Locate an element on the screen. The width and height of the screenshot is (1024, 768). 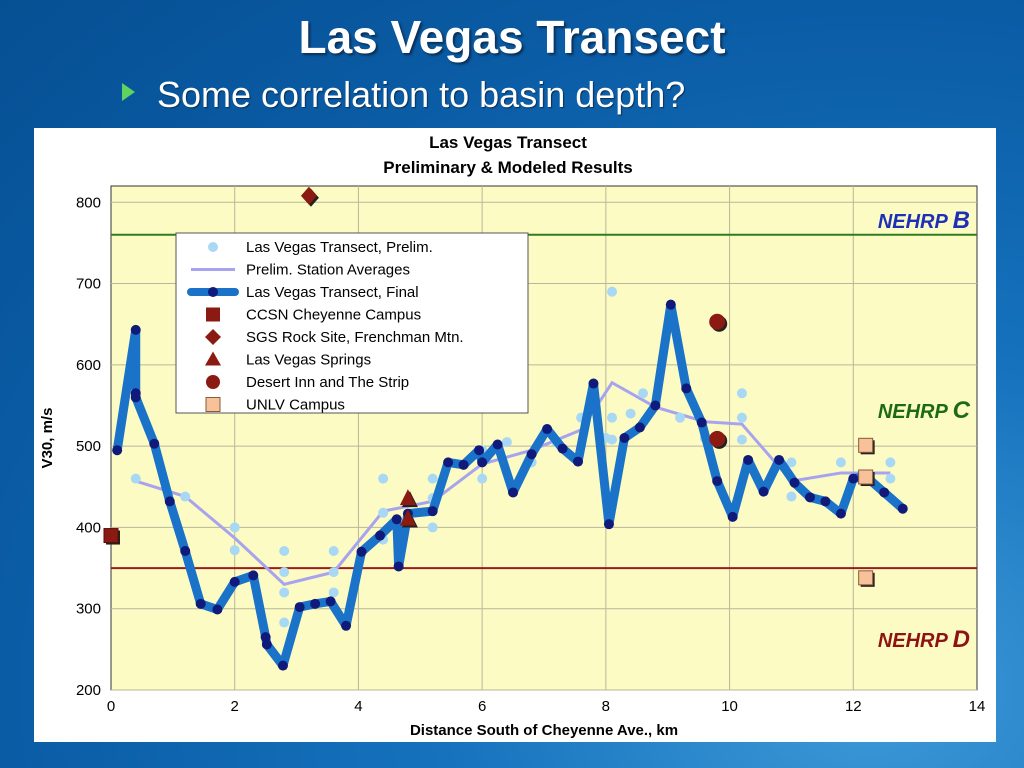
legend-entry-label: Prelim. Station Averages is located at coordinates (328, 270).